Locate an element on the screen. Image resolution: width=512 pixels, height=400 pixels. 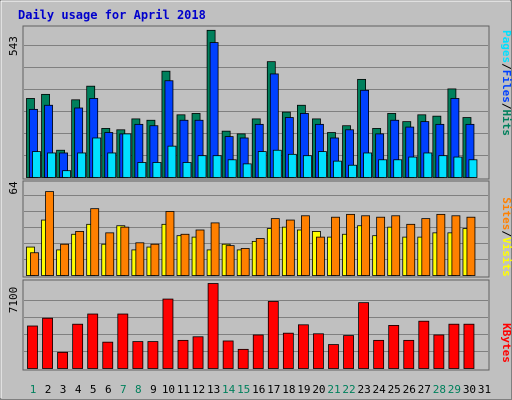
x-tick-label: 14 is located at coordinates (229, 389).